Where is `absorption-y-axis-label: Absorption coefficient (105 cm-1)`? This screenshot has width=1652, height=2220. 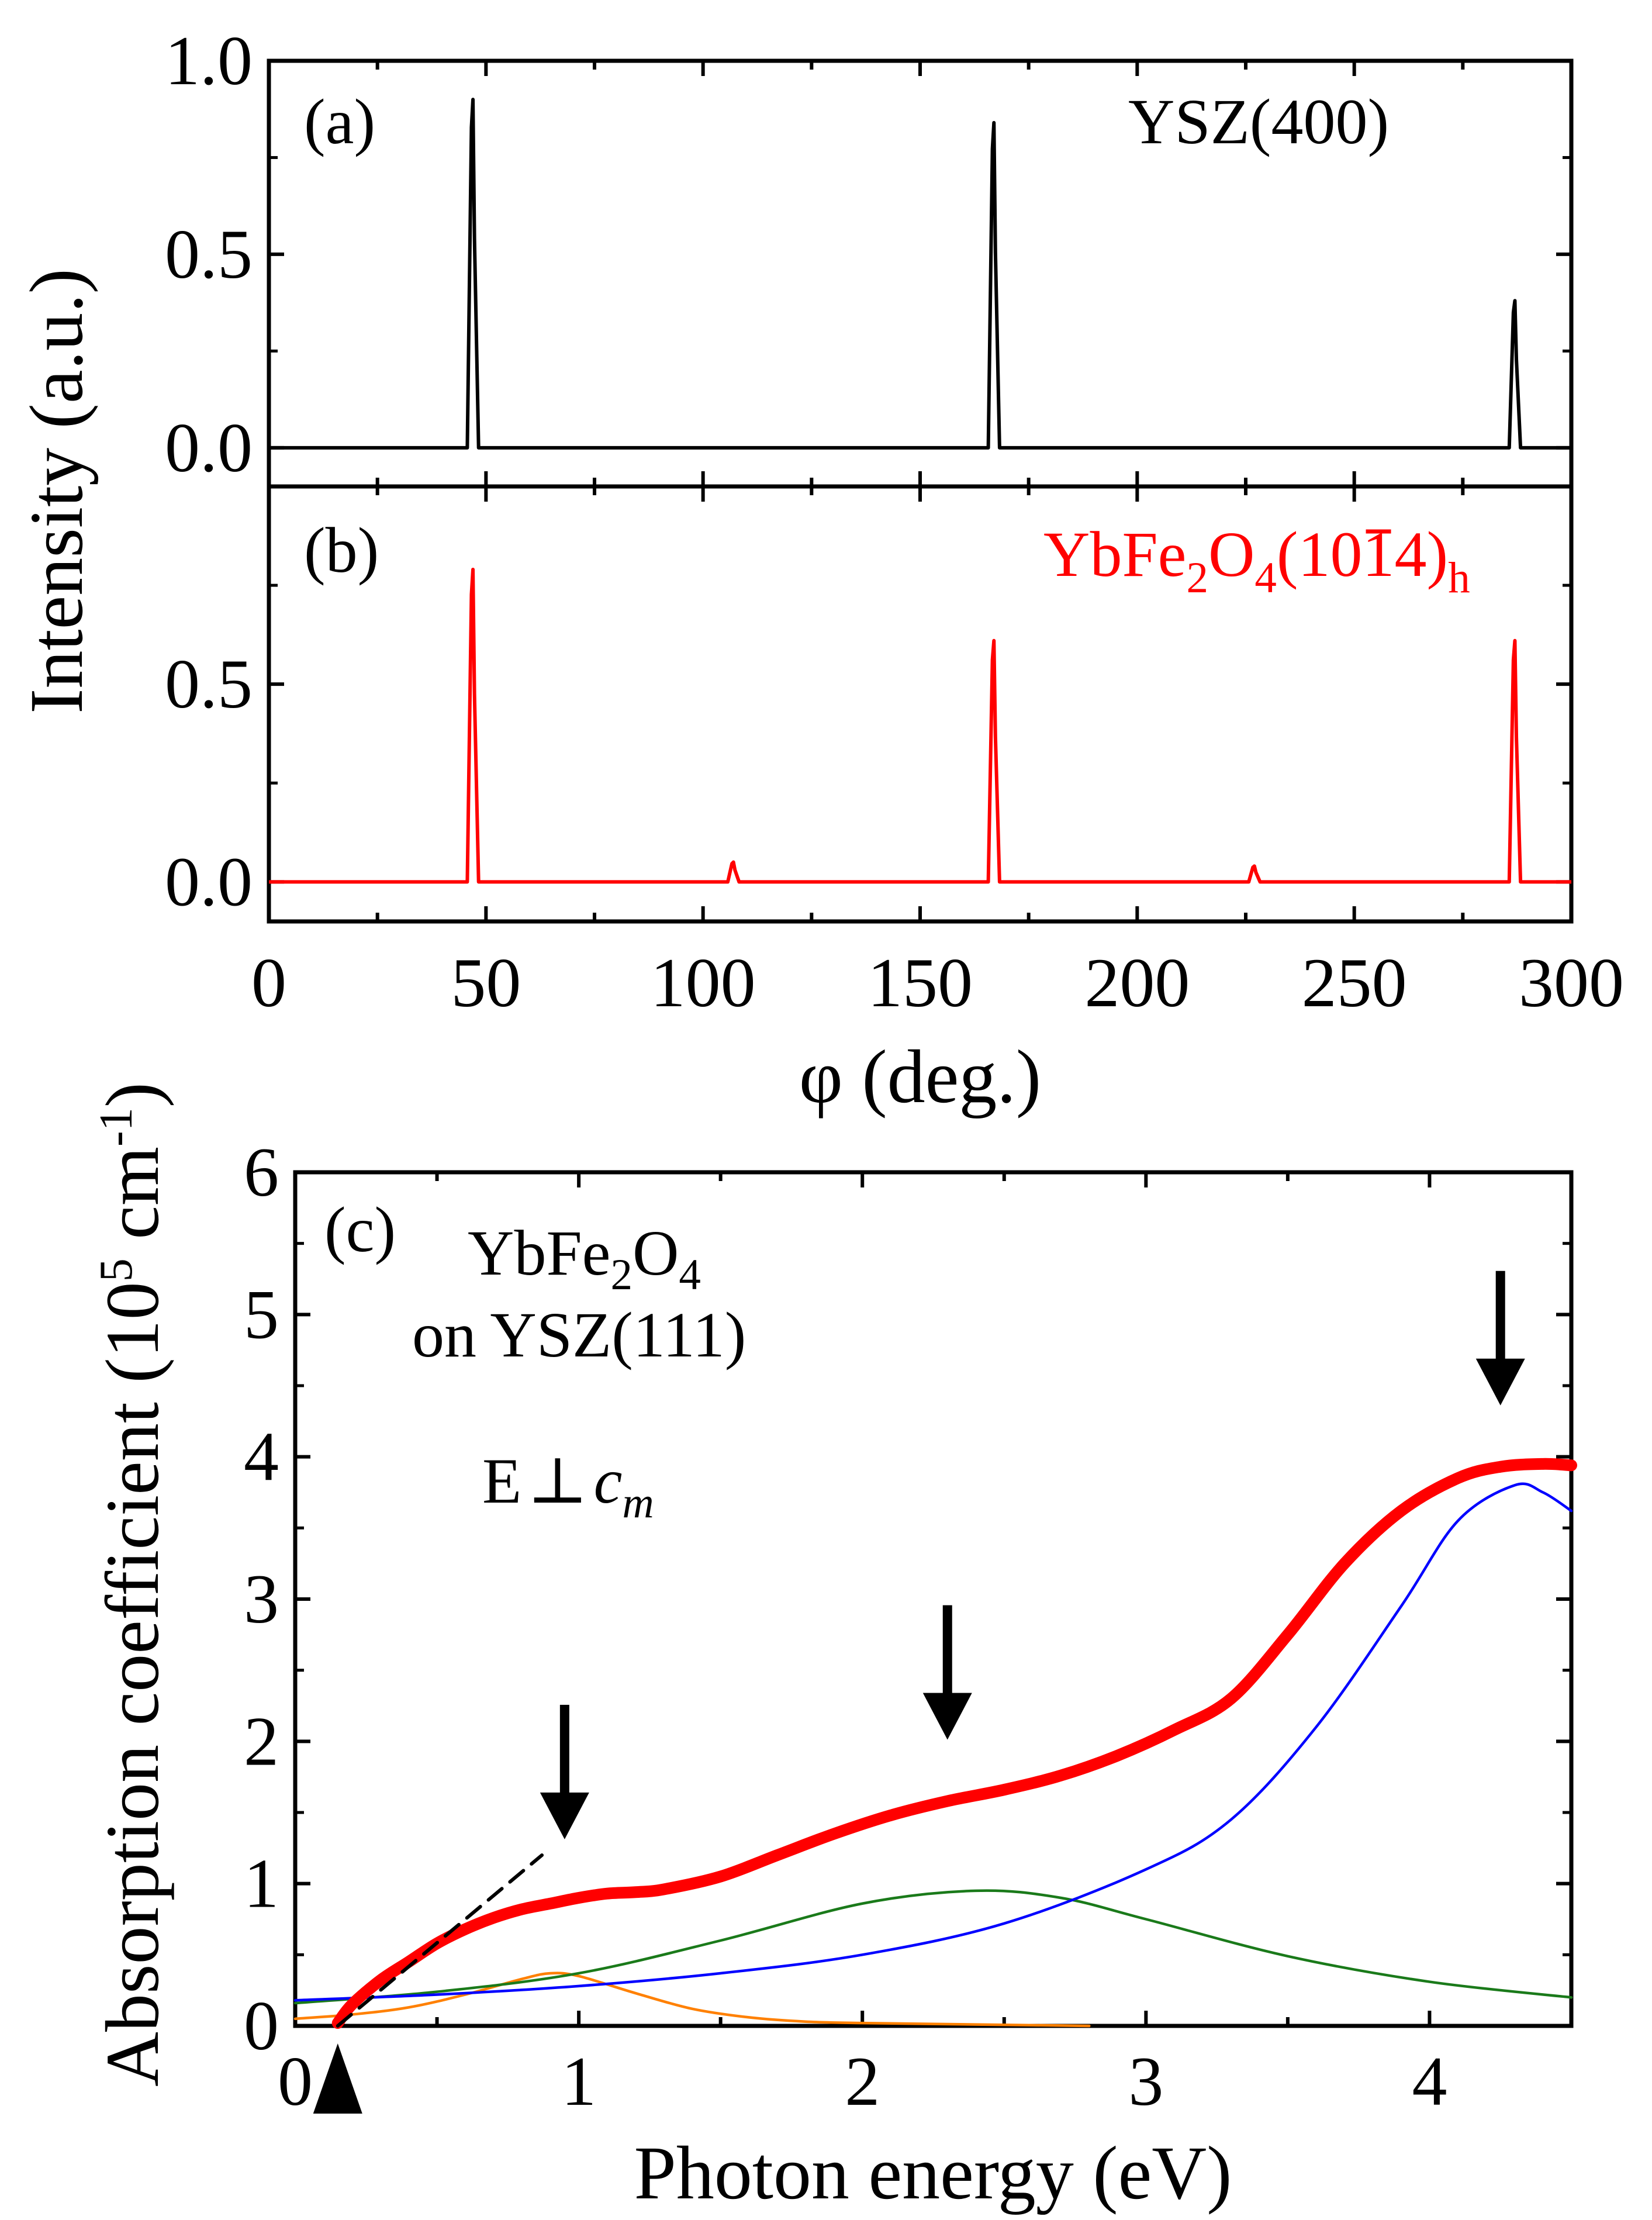 absorption-y-axis-label: Absorption coefficient (105 cm-1) is located at coordinates (133, 1584).